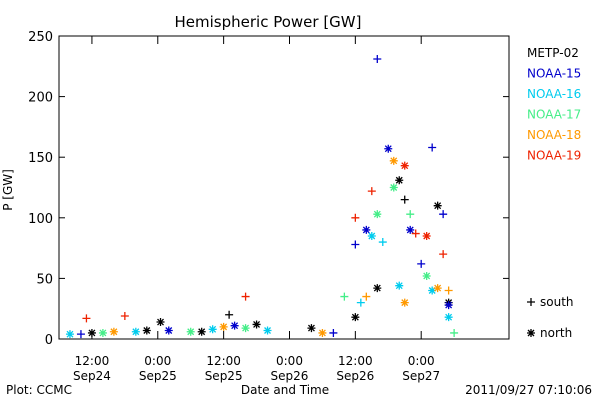 The height and width of the screenshot is (400, 600). I want to click on legend-entry: NOAA-16, so click(554, 94).